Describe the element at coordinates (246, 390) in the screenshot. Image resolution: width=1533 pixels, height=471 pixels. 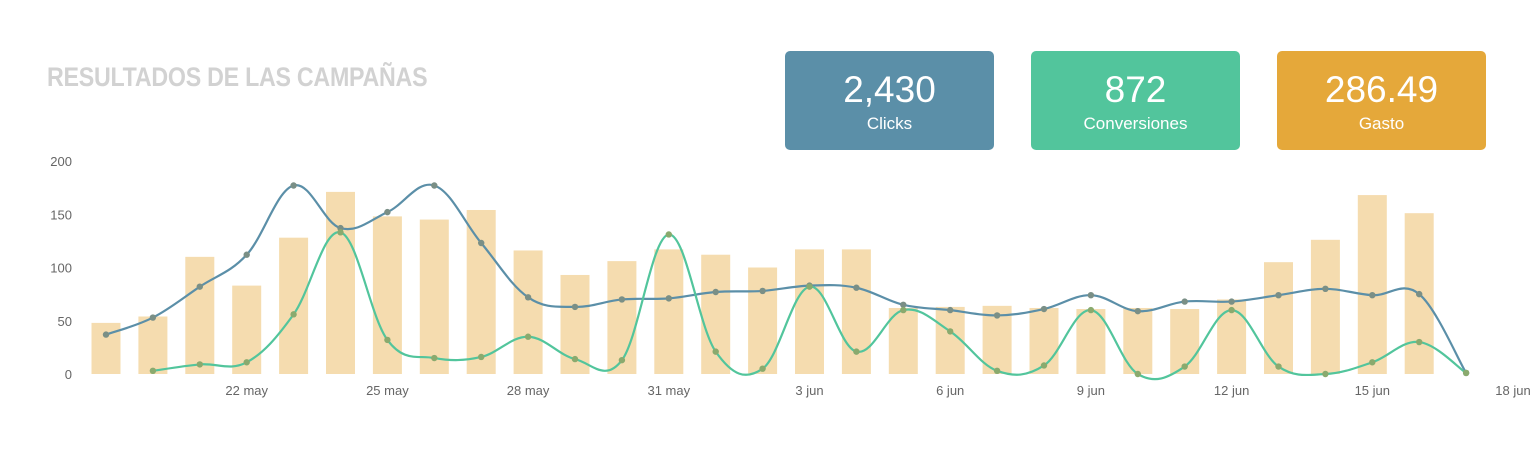
I see `x-tick-label: 22 may` at that location.